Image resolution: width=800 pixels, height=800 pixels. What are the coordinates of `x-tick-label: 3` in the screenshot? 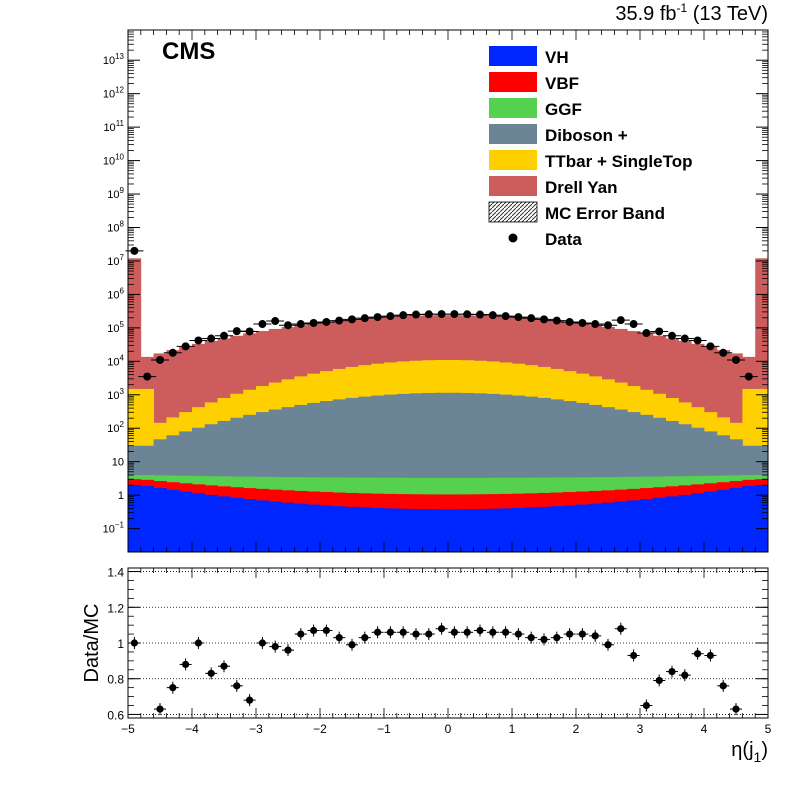 It's located at (640, 729).